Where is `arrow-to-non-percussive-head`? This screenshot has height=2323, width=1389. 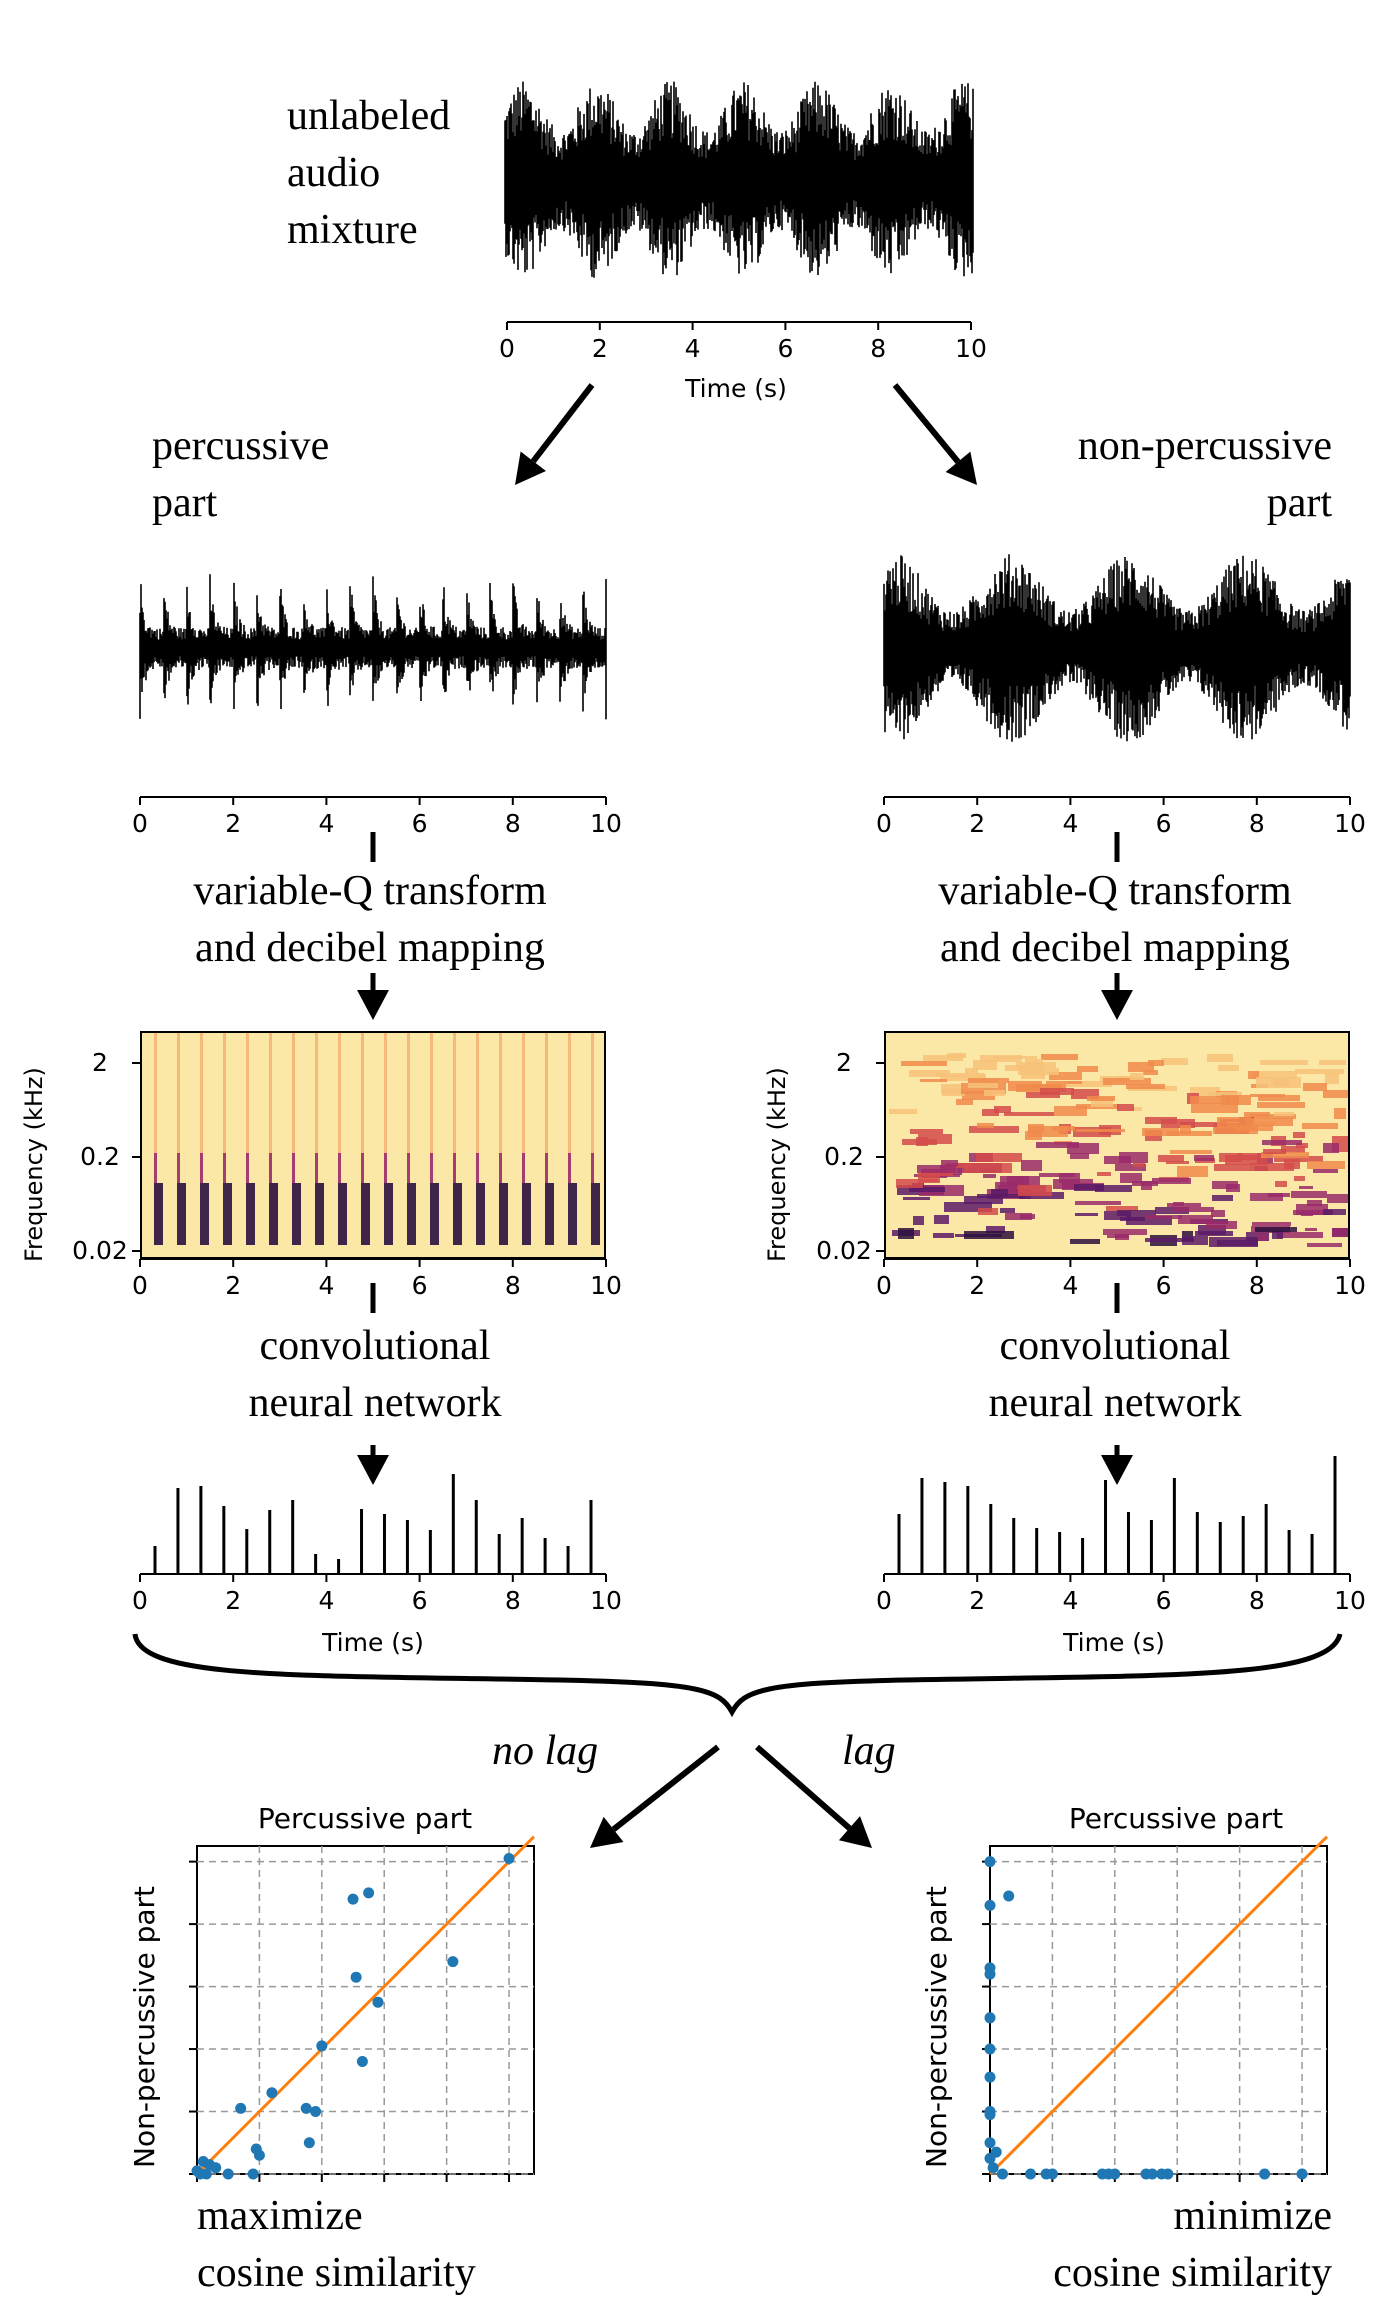 arrow-to-non-percussive-head is located at coordinates (961, 468).